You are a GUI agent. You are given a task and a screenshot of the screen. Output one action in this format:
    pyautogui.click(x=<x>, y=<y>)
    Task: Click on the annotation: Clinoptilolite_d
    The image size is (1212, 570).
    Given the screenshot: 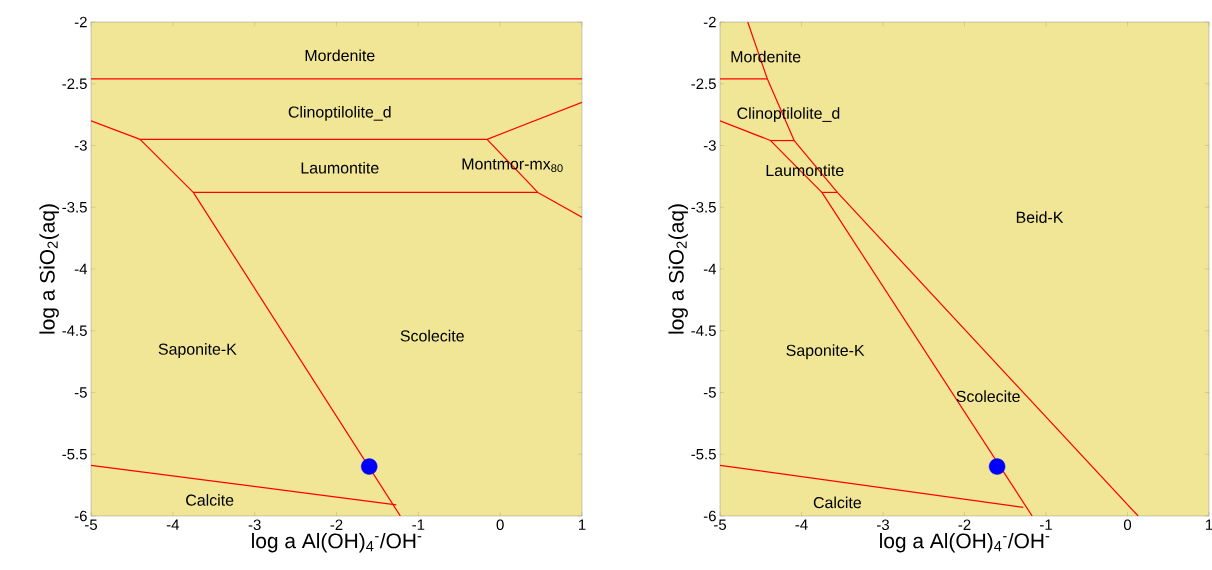 What is the action you would take?
    pyautogui.click(x=339, y=113)
    